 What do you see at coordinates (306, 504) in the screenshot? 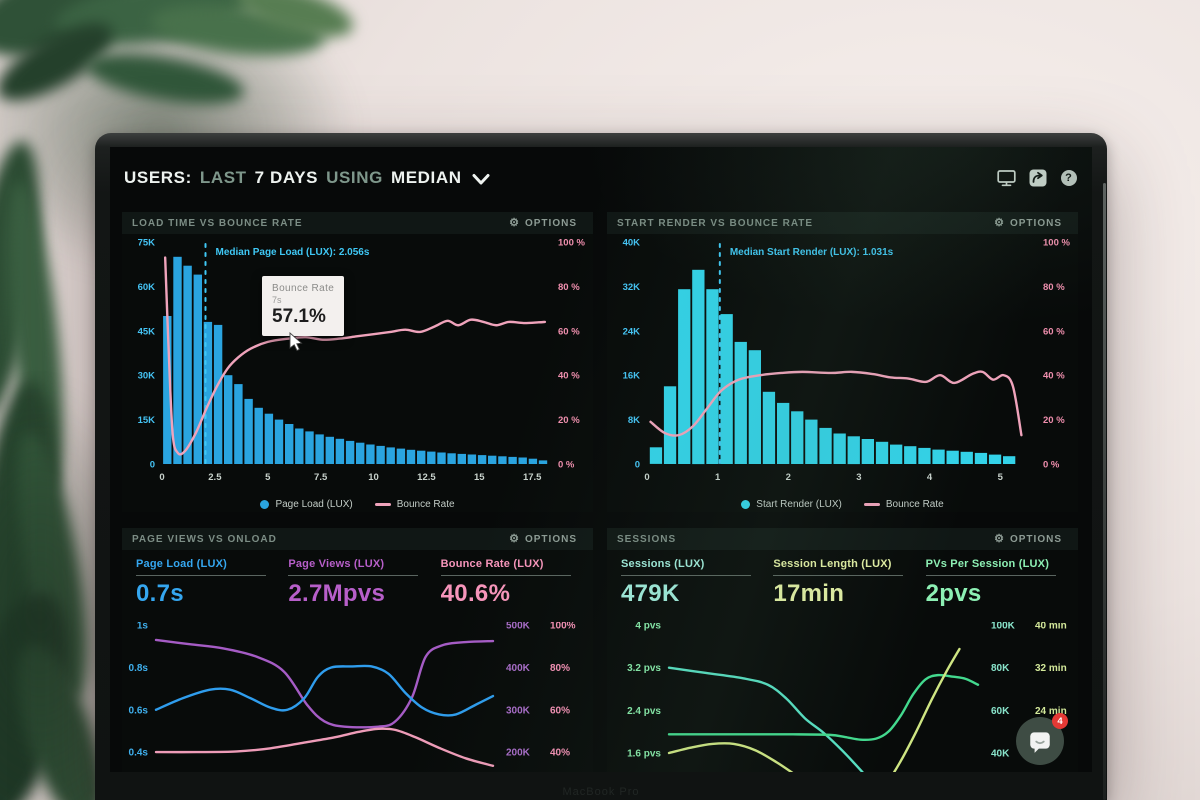
I see `legend-page-load: Page Load (LUX)` at bounding box center [306, 504].